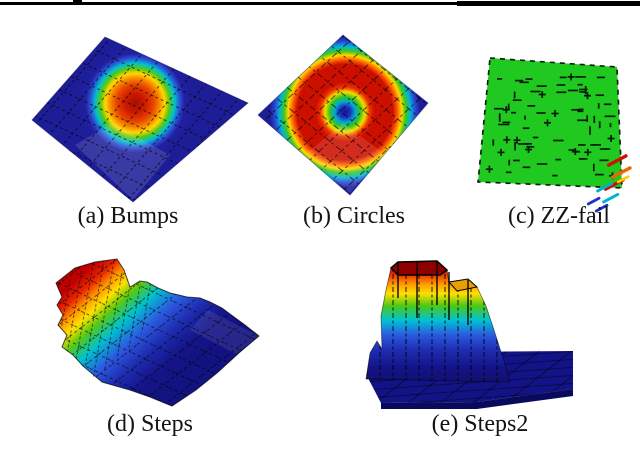 Image resolution: width=640 pixels, height=462 pixels. I want to click on steps2-plateau-mesh, so click(438, 321).